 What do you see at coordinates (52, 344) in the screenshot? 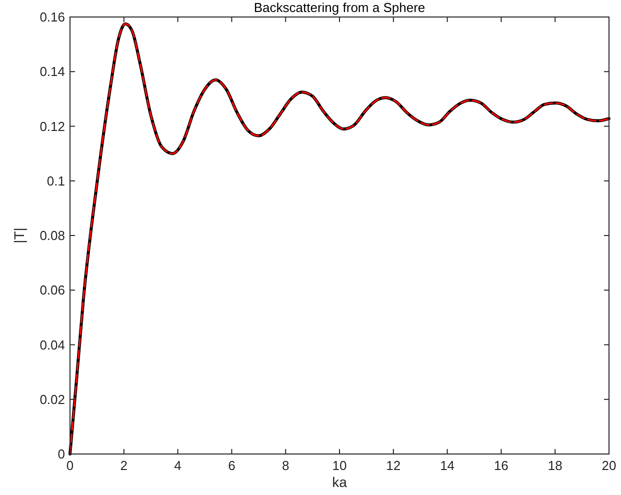
I see `y-tick-label: 0.04` at bounding box center [52, 344].